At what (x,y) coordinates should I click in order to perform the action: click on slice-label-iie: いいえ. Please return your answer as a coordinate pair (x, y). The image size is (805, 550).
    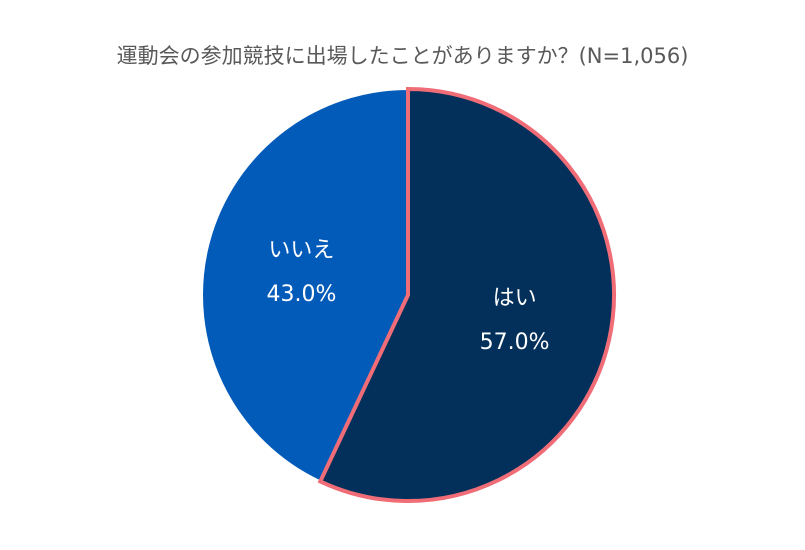
    Looking at the image, I should click on (301, 250).